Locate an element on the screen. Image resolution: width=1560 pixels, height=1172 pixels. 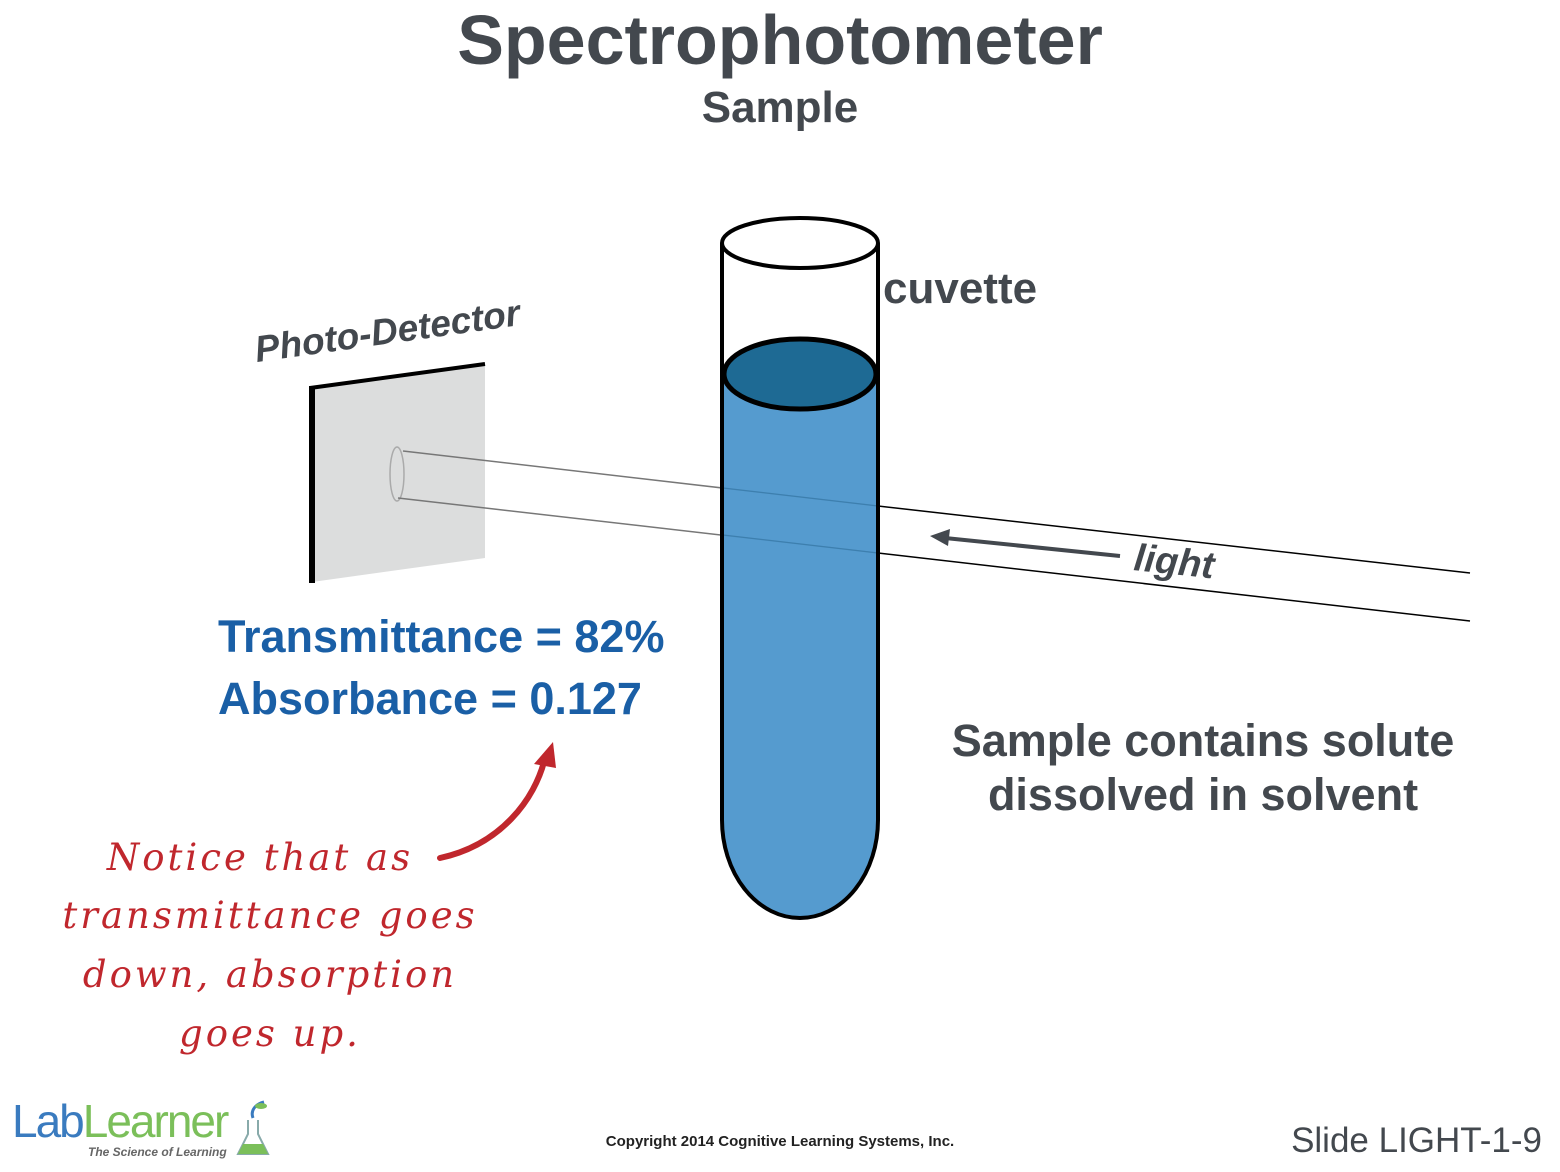
photo-detector-plate is located at coordinates (398, 473).